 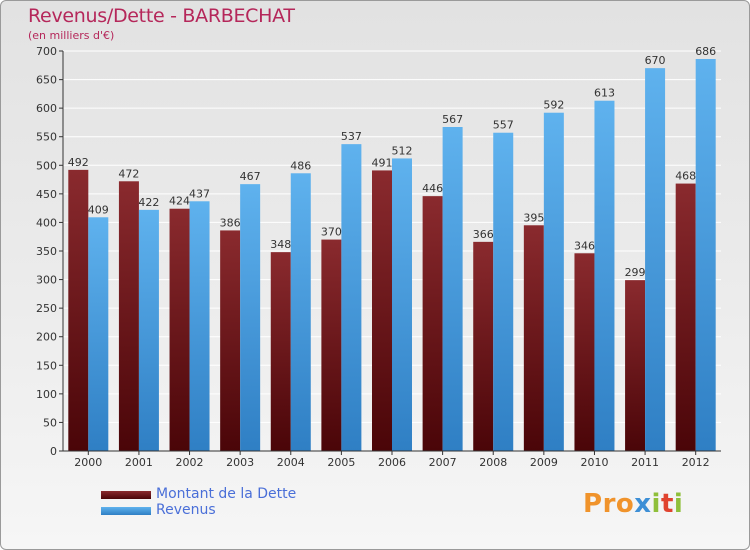 What do you see at coordinates (161, 16) in the screenshot?
I see `chart-title: Revenus/Dette - BARBECHAT` at bounding box center [161, 16].